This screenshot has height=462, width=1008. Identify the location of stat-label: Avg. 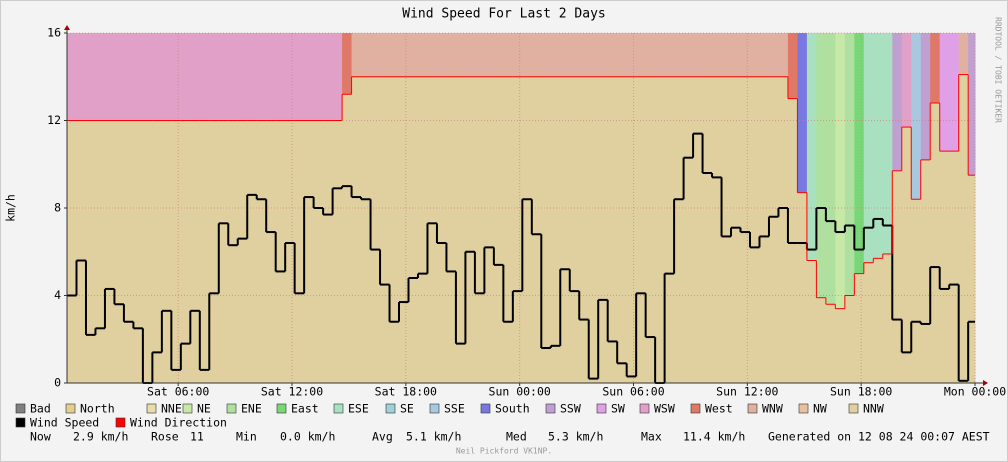
(382, 437).